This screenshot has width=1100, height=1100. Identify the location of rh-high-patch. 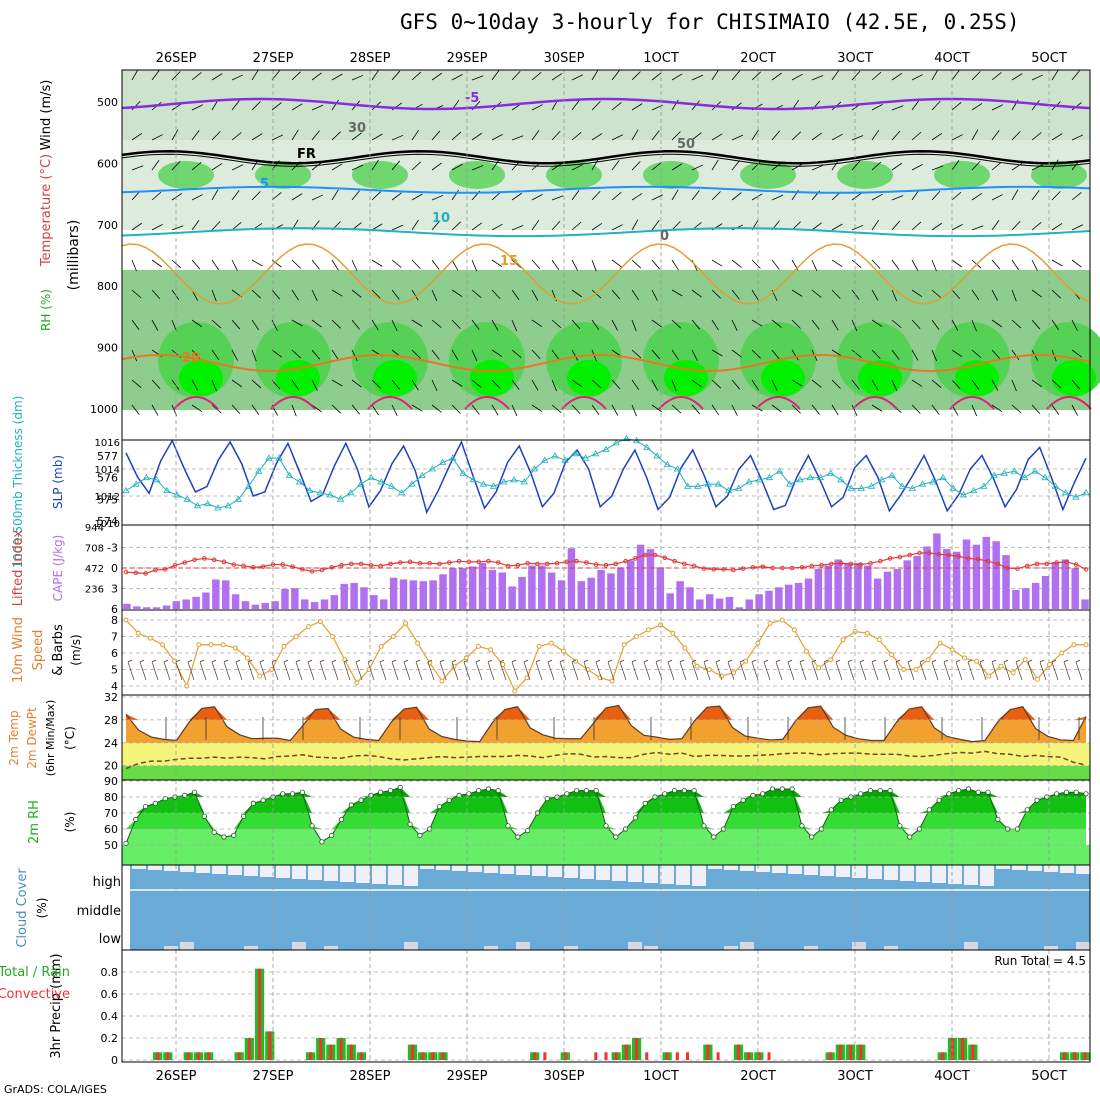
(186, 175).